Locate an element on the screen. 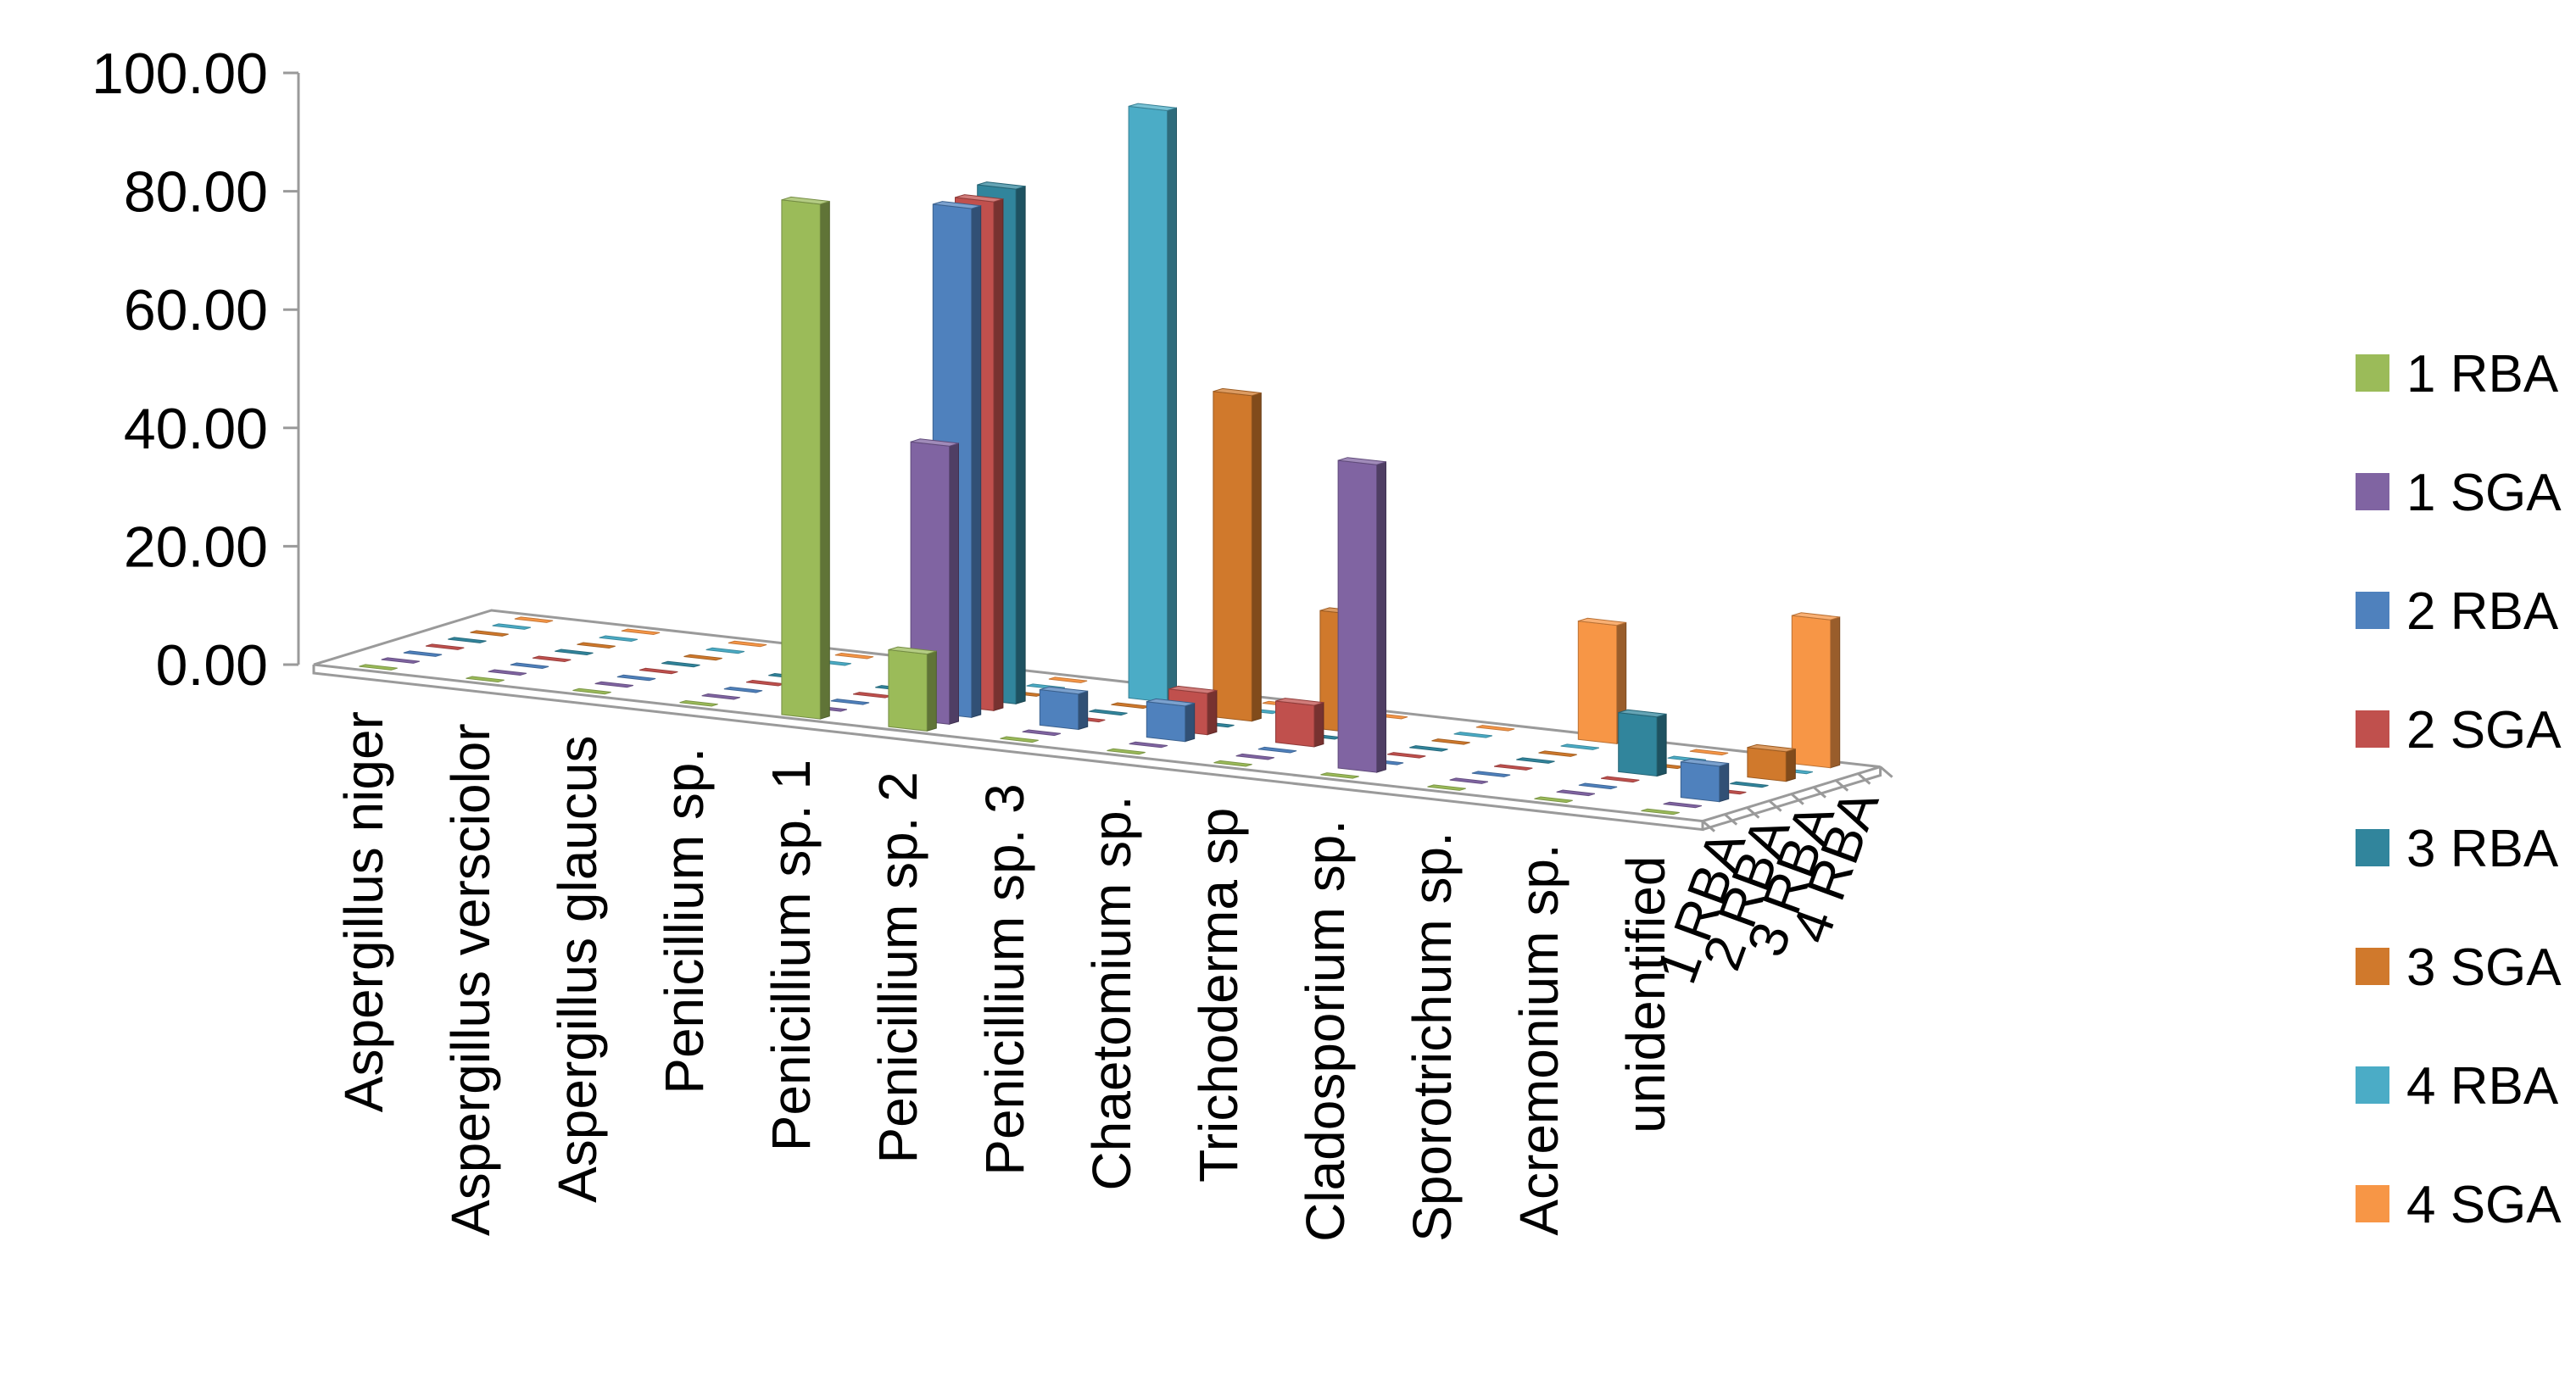  bar-1-sga-cladosporium-sp- is located at coordinates (1361, 615).